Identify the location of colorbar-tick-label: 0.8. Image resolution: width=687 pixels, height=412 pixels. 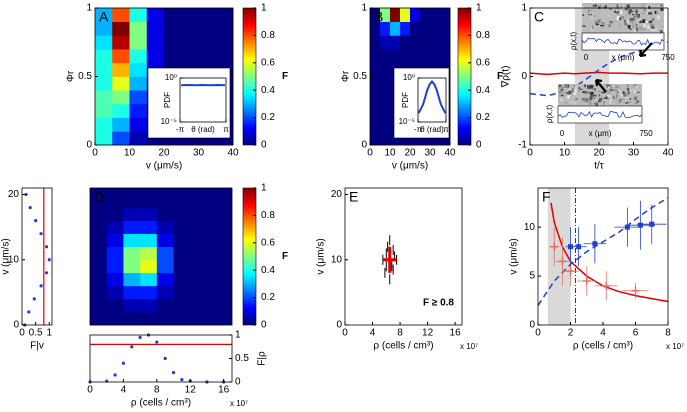
(268, 35).